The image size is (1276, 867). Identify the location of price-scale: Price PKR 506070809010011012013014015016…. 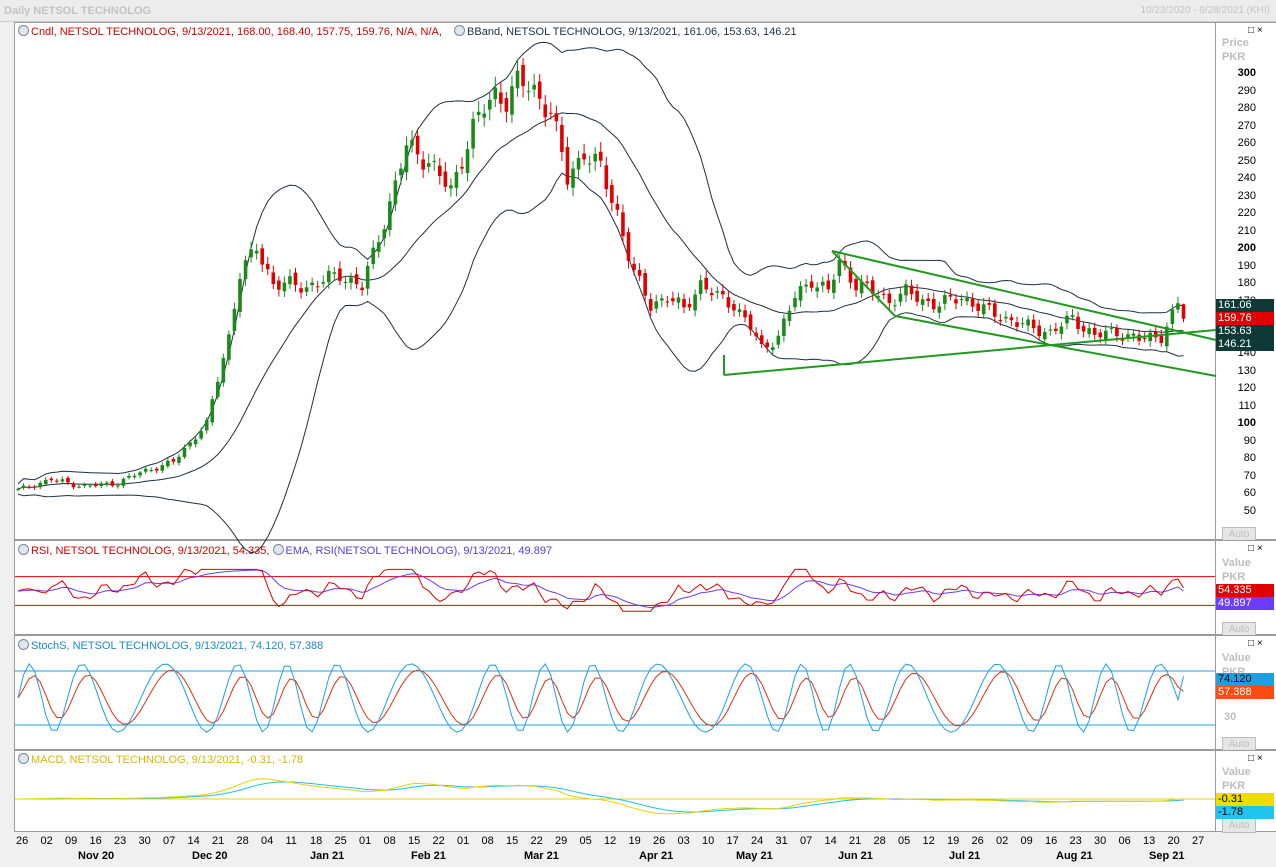
(1246, 282).